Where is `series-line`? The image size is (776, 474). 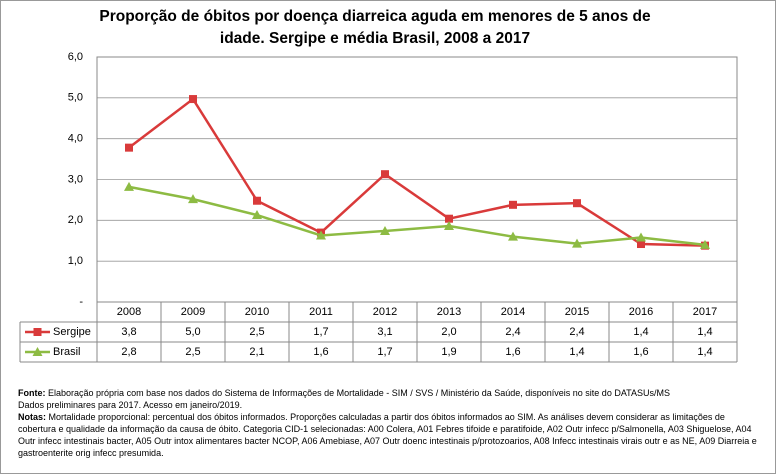 series-line is located at coordinates (417, 216).